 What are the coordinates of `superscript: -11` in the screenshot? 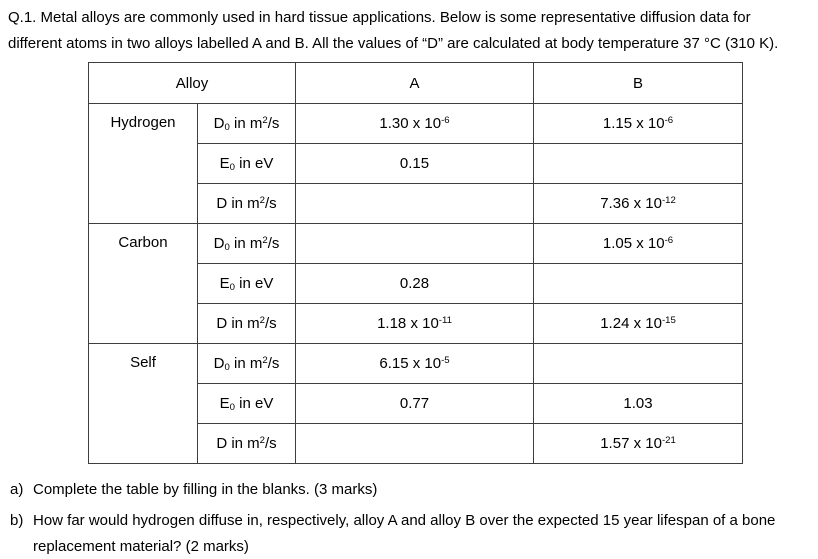 It's located at (445, 321).